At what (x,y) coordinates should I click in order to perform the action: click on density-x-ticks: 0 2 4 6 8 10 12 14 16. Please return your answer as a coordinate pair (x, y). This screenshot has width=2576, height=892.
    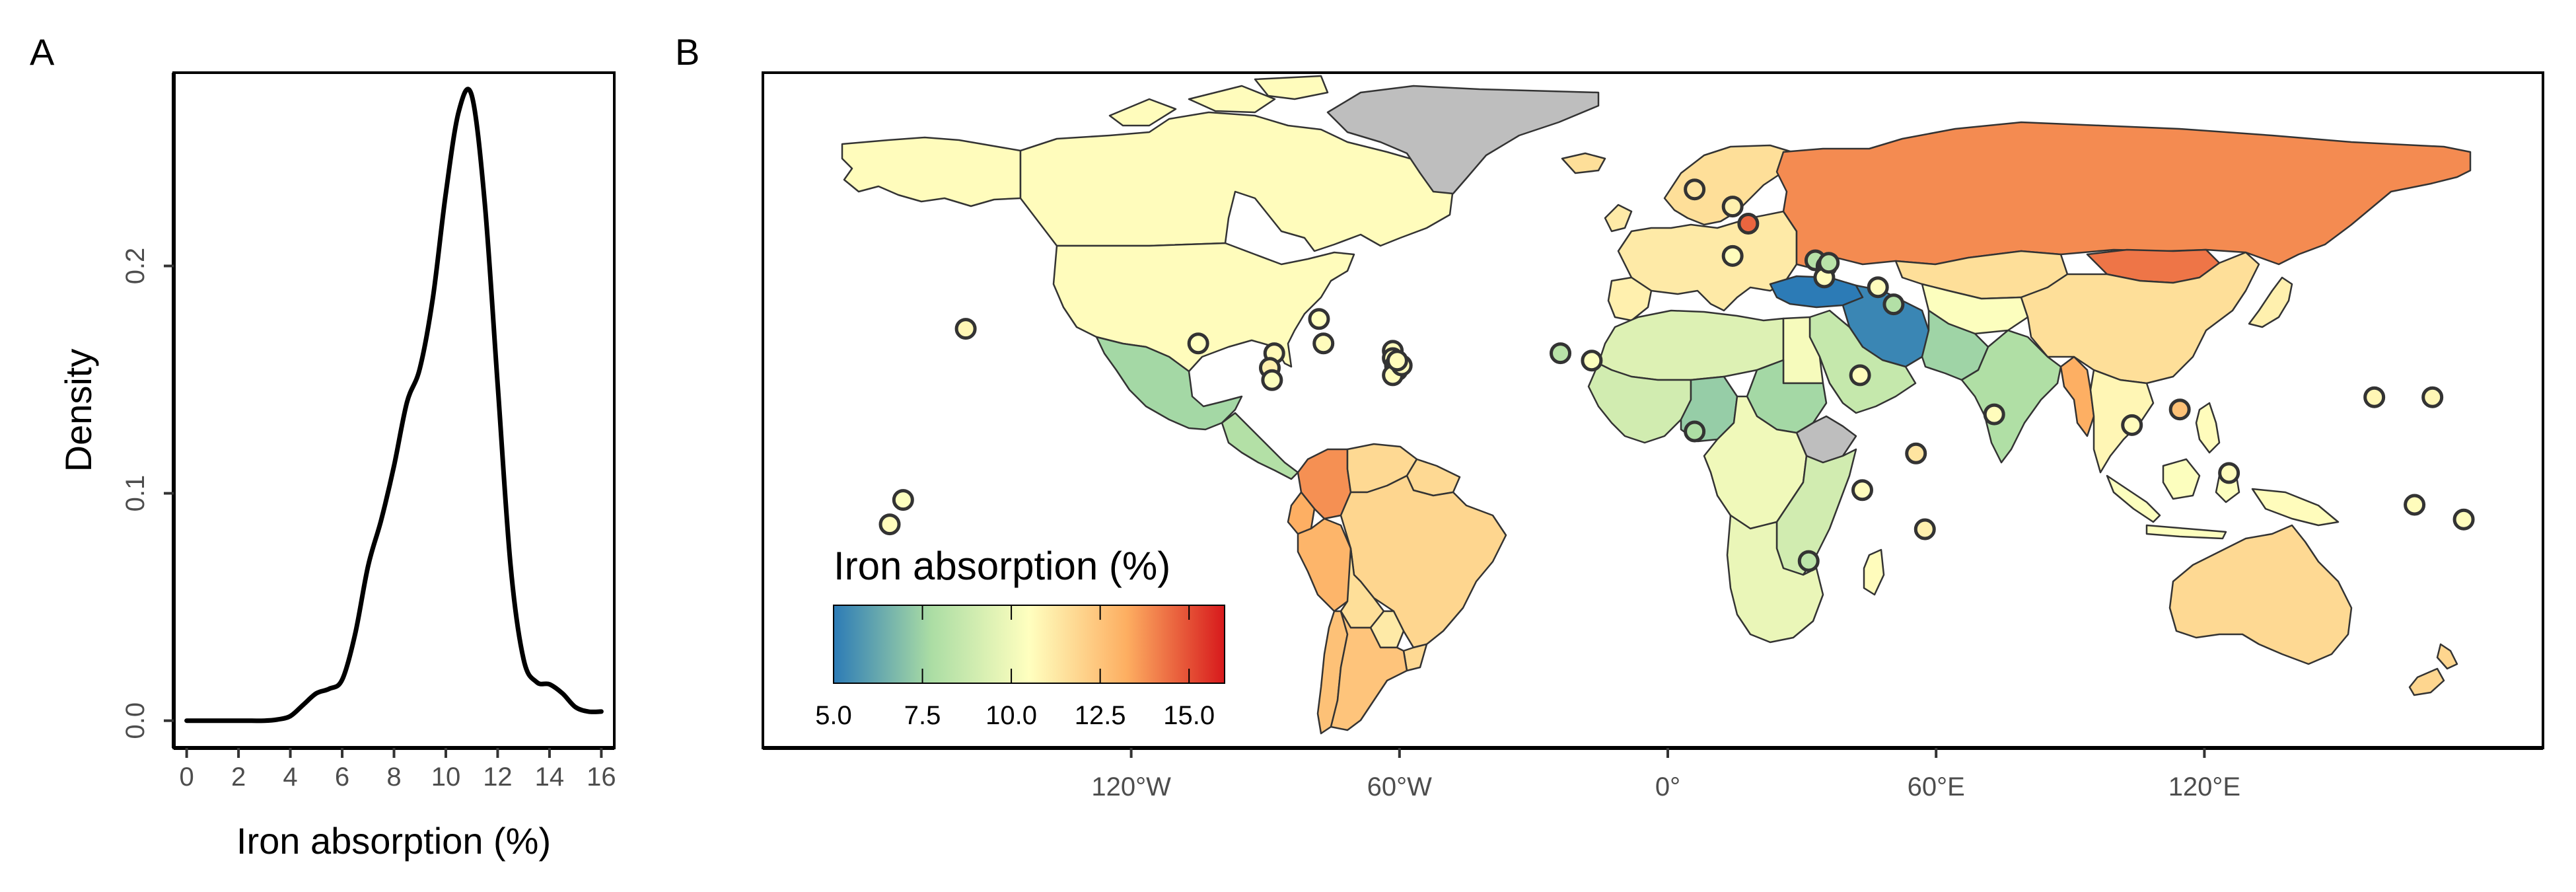
    Looking at the image, I should click on (397, 770).